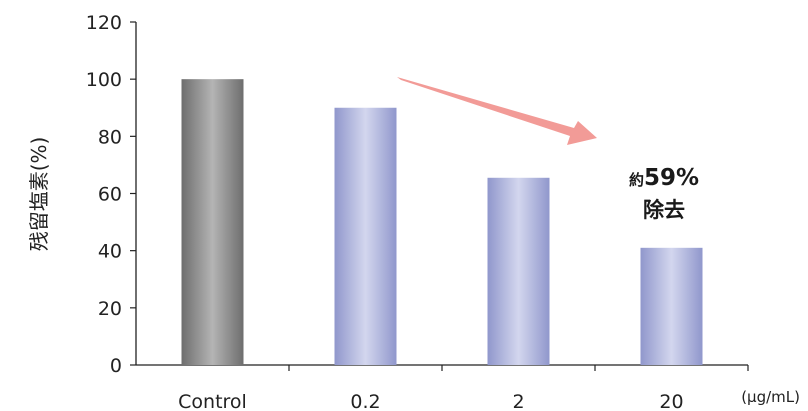 The width and height of the screenshot is (808, 411). I want to click on annotation-prefix: 約, so click(636, 180).